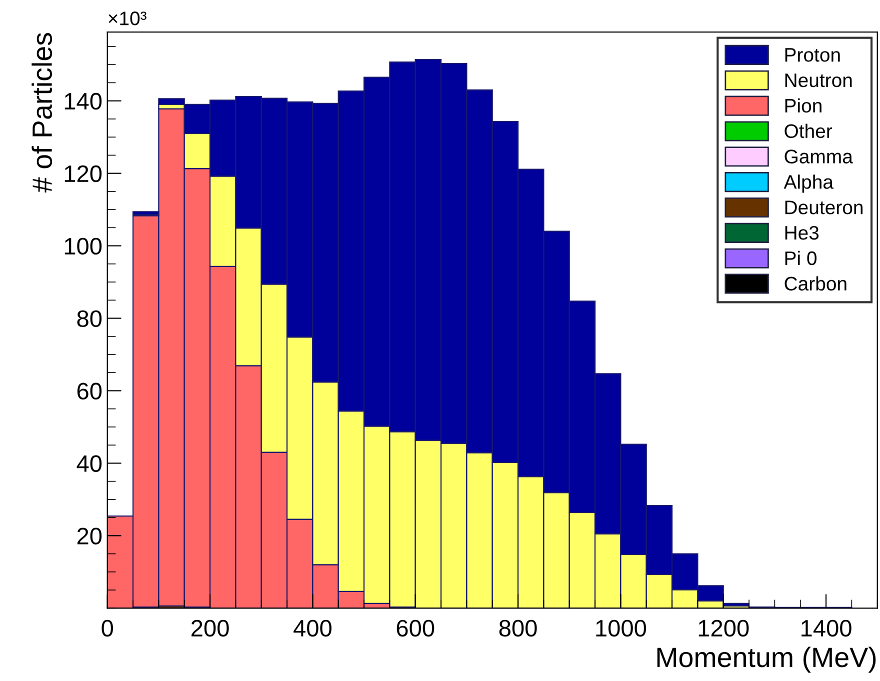  What do you see at coordinates (815, 283) in the screenshot?
I see `legend-label: Carbon` at bounding box center [815, 283].